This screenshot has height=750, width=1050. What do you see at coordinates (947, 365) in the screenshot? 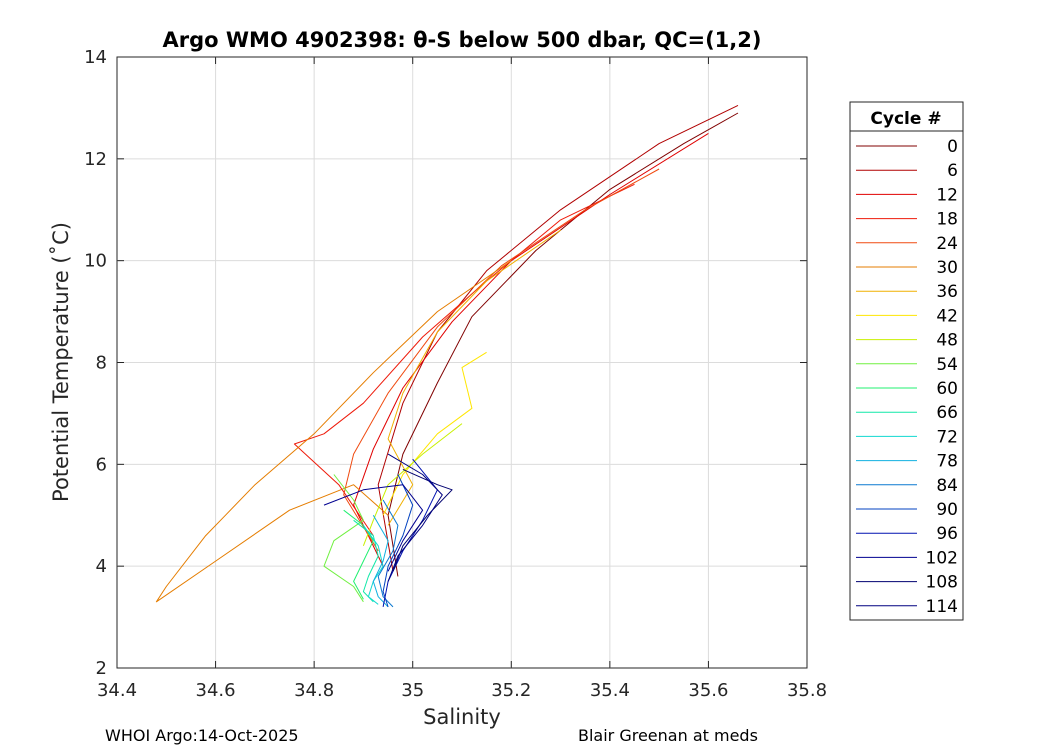
I see `legend-entry-label: 54` at bounding box center [947, 365].